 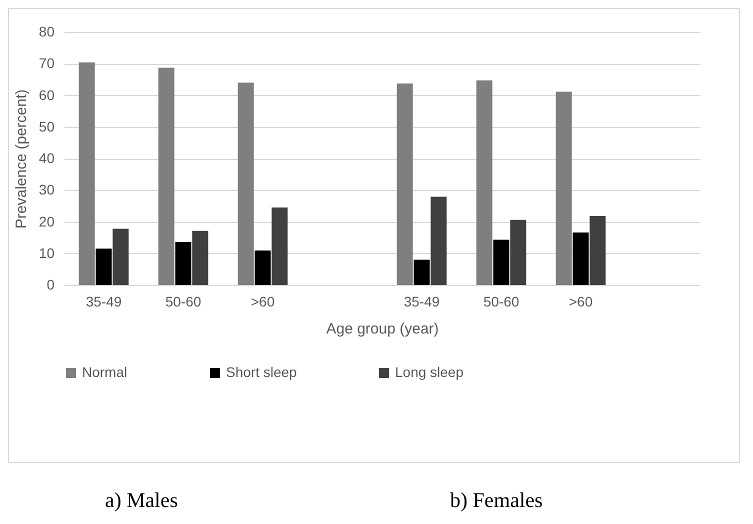 I want to click on text: b) Females, so click(x=496, y=500).